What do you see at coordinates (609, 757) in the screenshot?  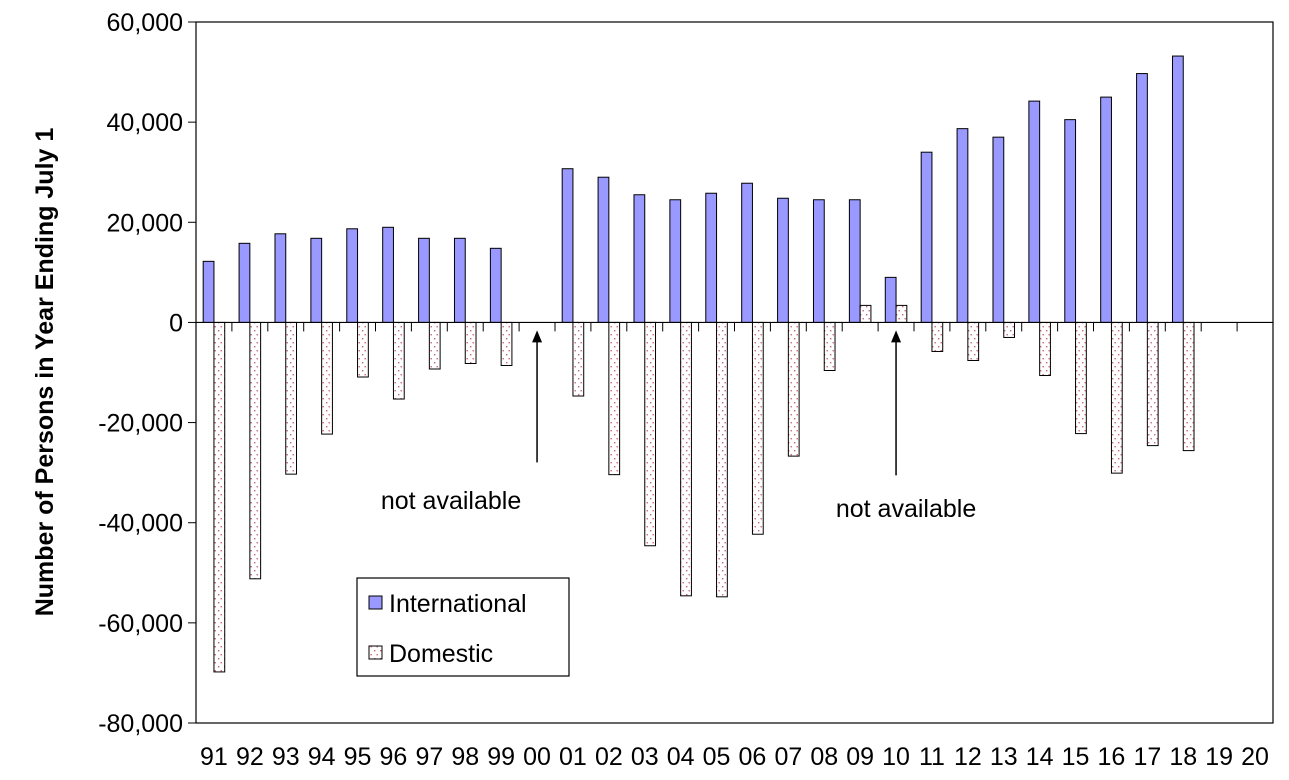 I see `x-tick-label: 02` at bounding box center [609, 757].